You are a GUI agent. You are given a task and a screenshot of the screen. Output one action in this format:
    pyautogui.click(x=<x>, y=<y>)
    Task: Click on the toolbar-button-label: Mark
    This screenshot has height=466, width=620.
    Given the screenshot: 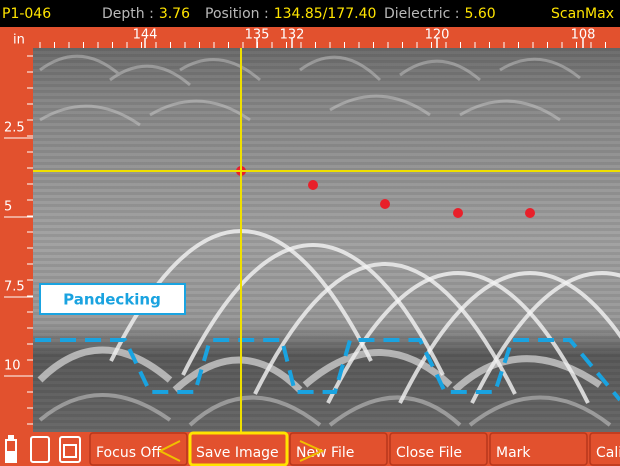 What is the action you would take?
    pyautogui.click(x=513, y=453)
    